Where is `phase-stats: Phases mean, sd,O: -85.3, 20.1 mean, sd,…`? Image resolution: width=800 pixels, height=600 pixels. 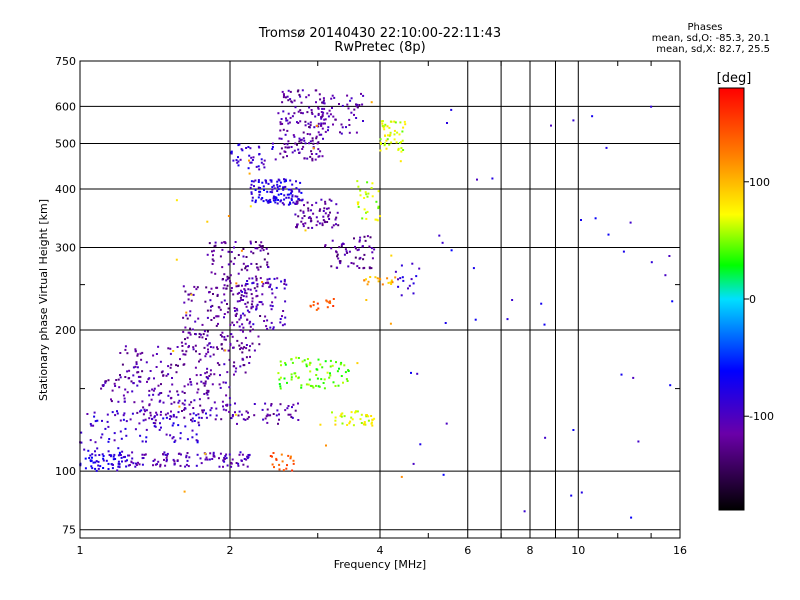 phase-stats: Phases mean, sd,O: -85.3, 20.1 mean, sd,… is located at coordinates (685, 38).